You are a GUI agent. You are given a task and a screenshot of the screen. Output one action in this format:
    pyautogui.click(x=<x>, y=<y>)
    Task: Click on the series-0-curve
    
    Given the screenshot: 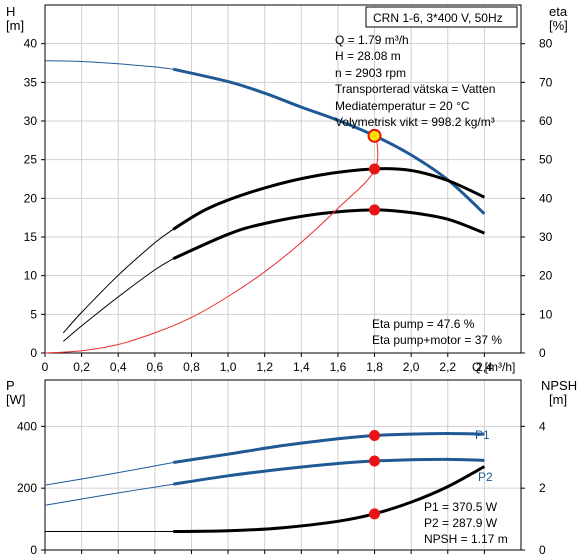 What is the action you would take?
    pyautogui.click(x=329, y=141)
    